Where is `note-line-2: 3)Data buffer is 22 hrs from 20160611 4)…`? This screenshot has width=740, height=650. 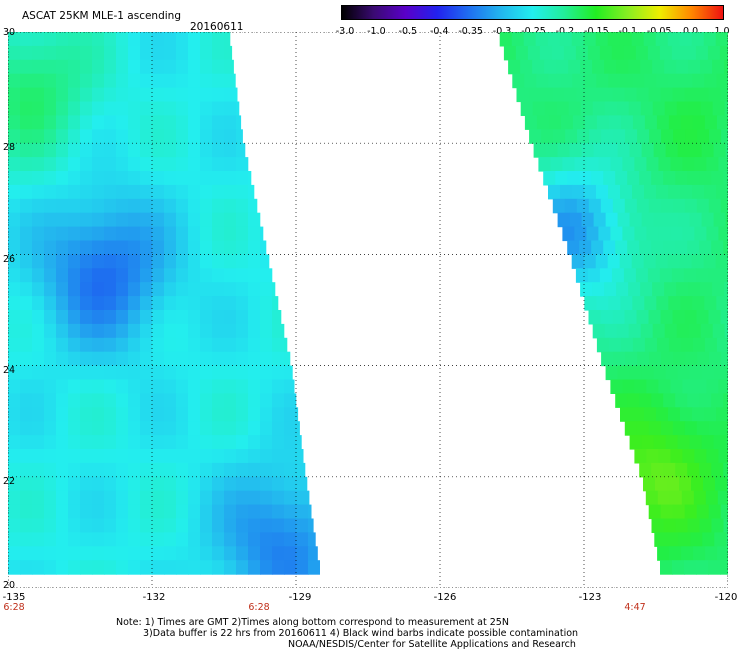 note-line-2: 3)Data buffer is 22 hrs from 20160611 4)… is located at coordinates (361, 633).